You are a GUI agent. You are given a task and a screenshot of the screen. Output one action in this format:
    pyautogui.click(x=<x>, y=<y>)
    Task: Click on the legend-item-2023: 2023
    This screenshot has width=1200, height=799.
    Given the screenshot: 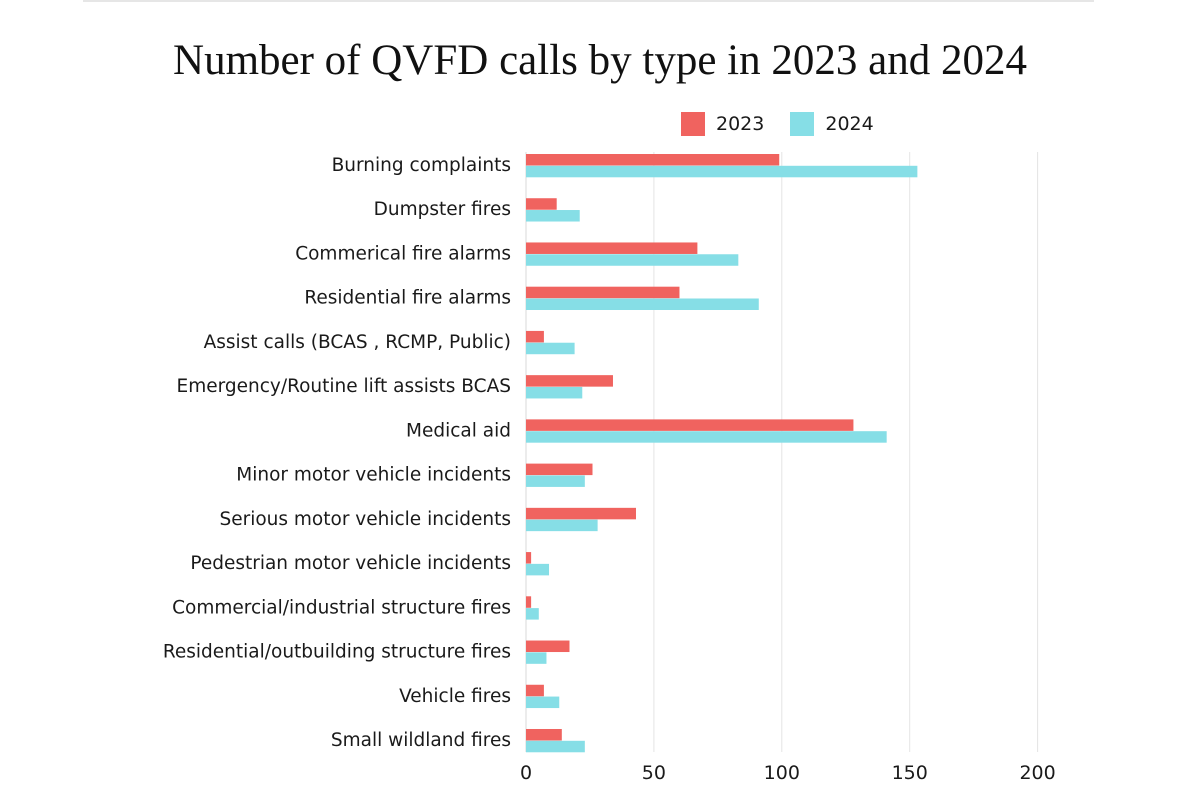 What is the action you would take?
    pyautogui.click(x=722, y=124)
    